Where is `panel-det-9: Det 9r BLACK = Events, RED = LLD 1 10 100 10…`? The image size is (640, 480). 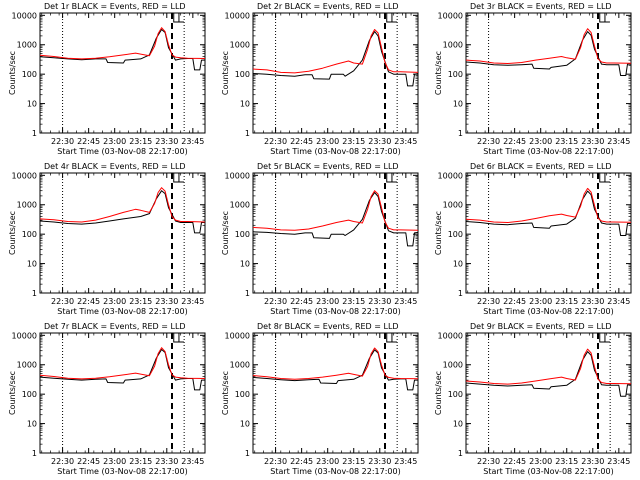
panel-det-9: Det 9r BLACK = Events, RED = LLD 1 10 100 10… is located at coordinates (533, 399).